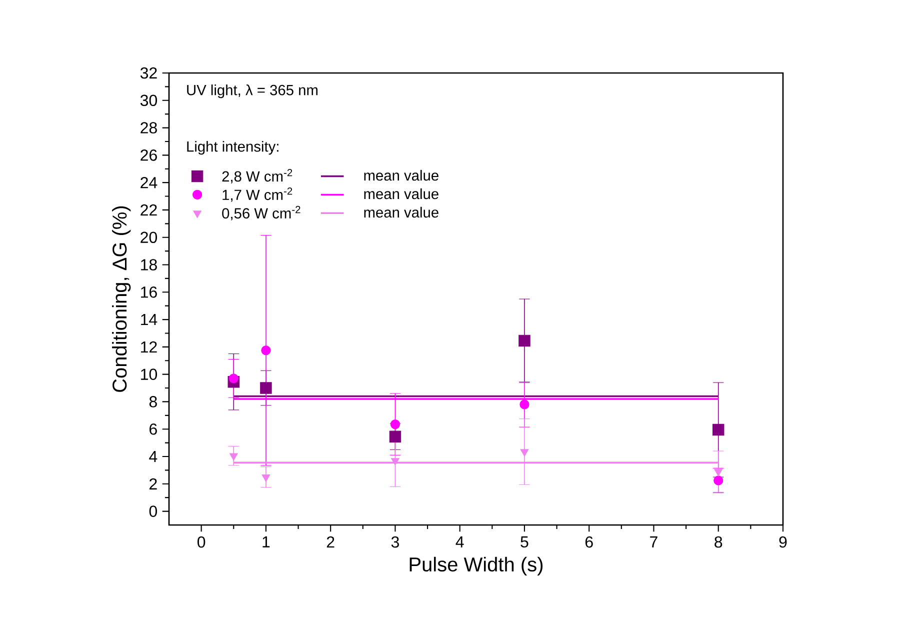  I want to click on x-tick-label: 7, so click(654, 542).